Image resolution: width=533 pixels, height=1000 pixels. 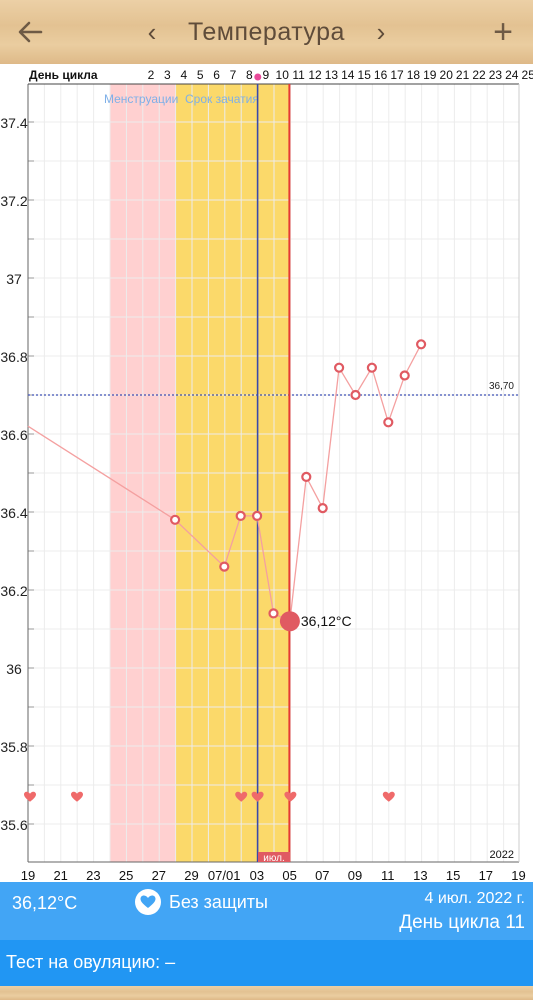 What do you see at coordinates (14, 669) in the screenshot?
I see `y-tick-label: 36` at bounding box center [14, 669].